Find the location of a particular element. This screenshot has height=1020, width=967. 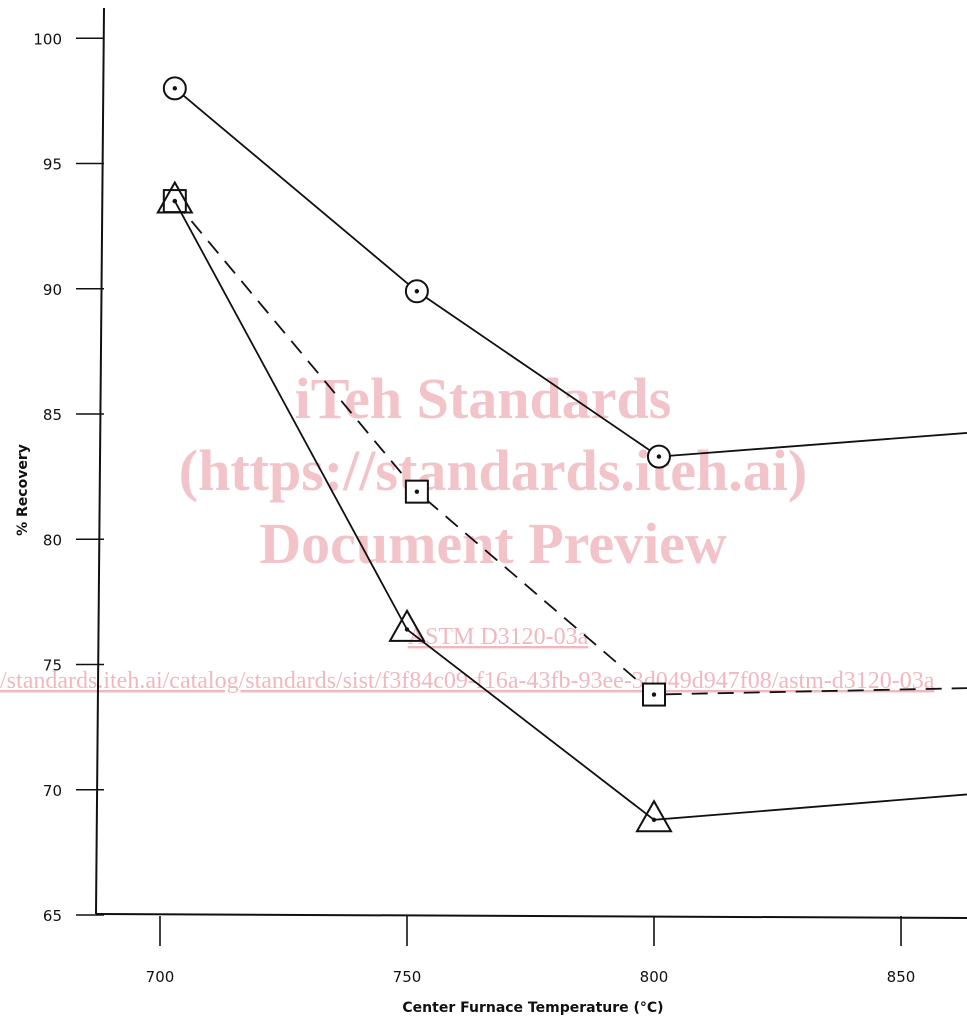

watermark-line-3: Document Preview is located at coordinates (493, 543).